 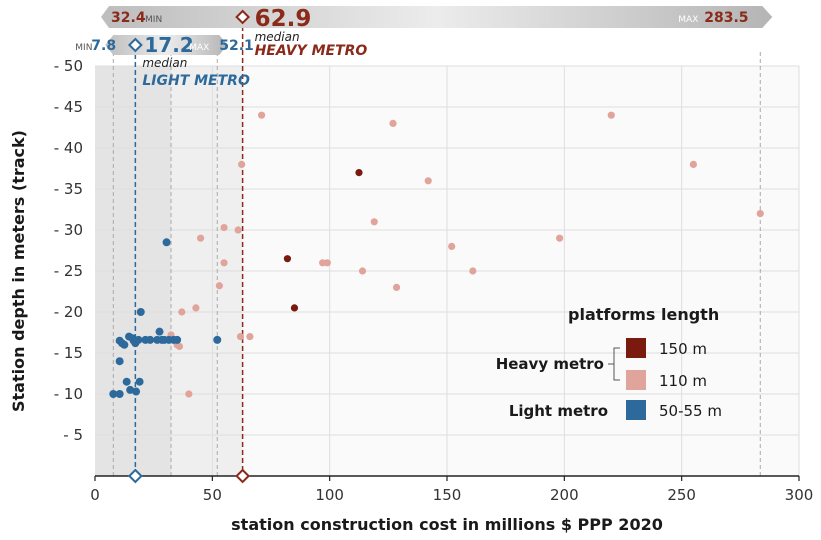 What do you see at coordinates (68, 230) in the screenshot?
I see `y-tick-label: - 30` at bounding box center [68, 230].